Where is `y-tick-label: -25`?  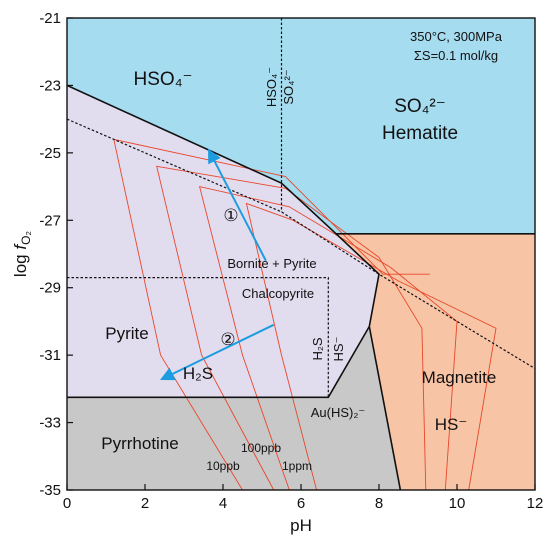 y-tick-label: -25 is located at coordinates (50, 153).